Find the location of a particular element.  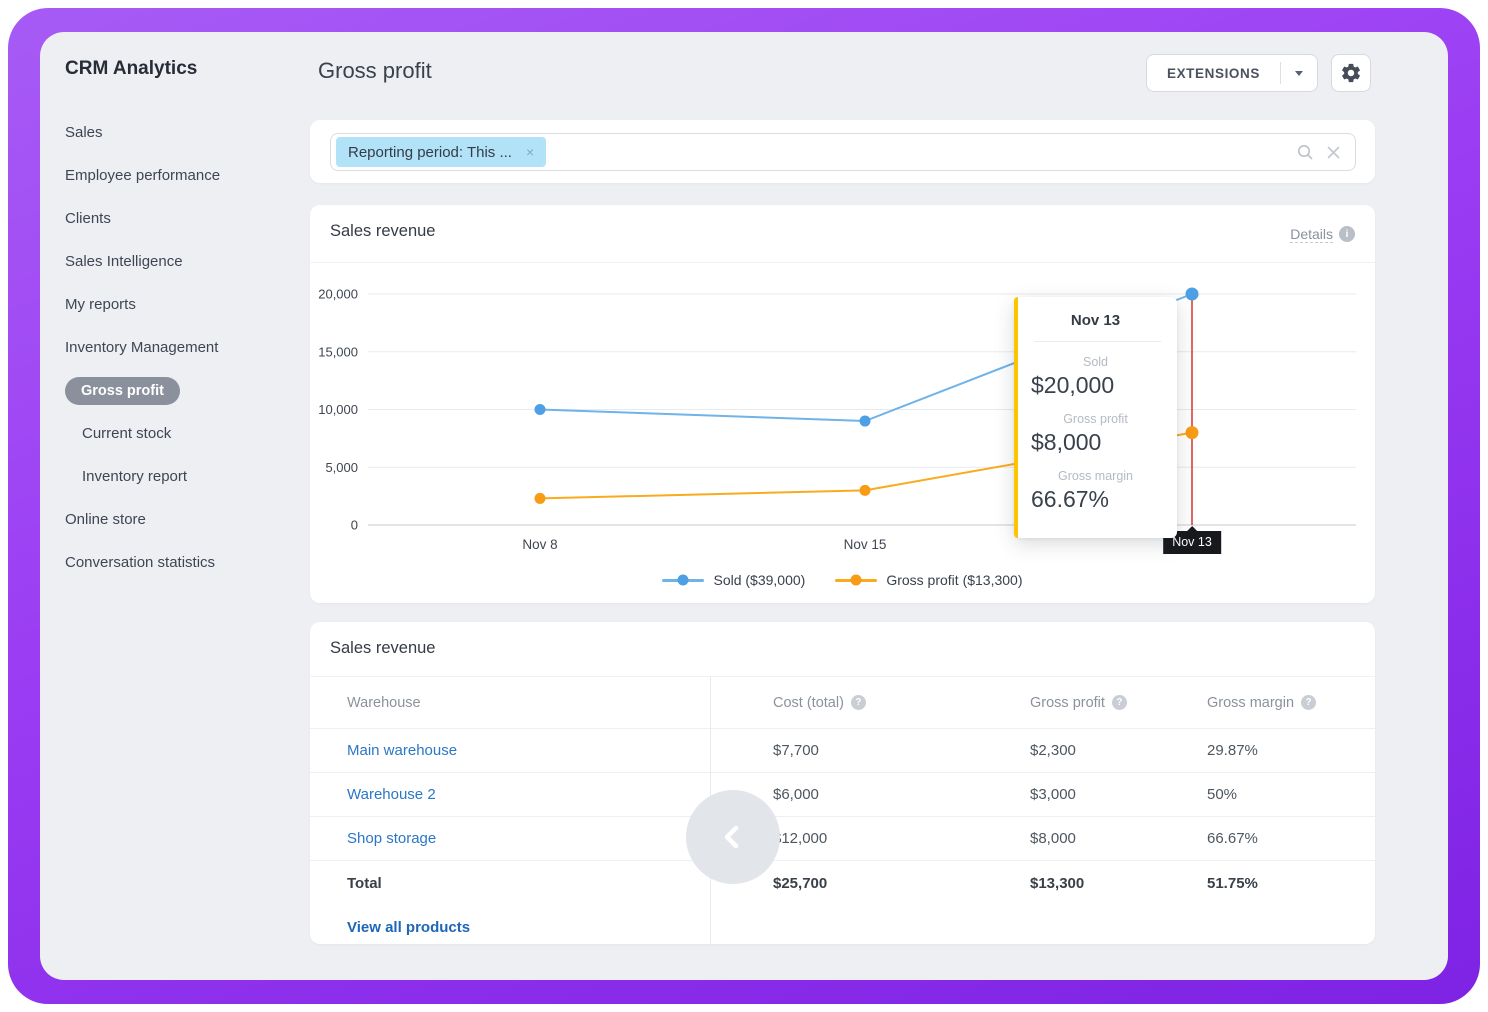

tooltip-row-label: Sold is located at coordinates (1095, 362).